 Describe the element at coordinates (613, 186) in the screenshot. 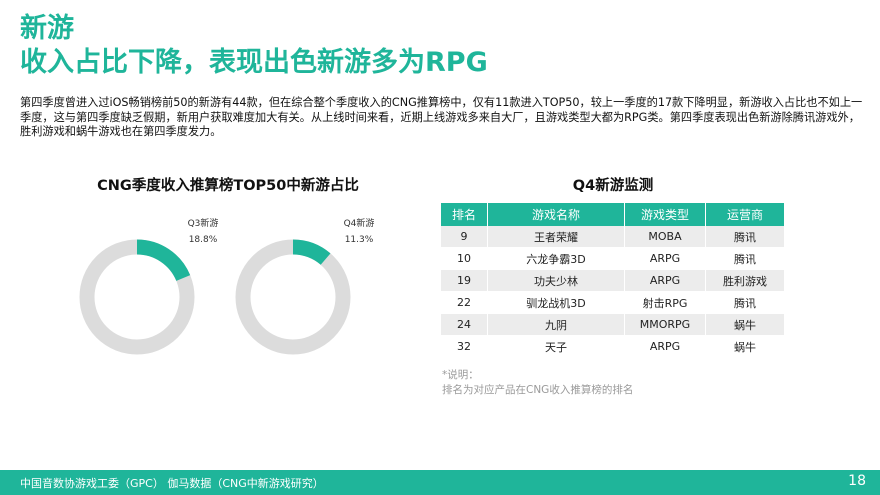

I see `table-title: Q4新游监测` at that location.